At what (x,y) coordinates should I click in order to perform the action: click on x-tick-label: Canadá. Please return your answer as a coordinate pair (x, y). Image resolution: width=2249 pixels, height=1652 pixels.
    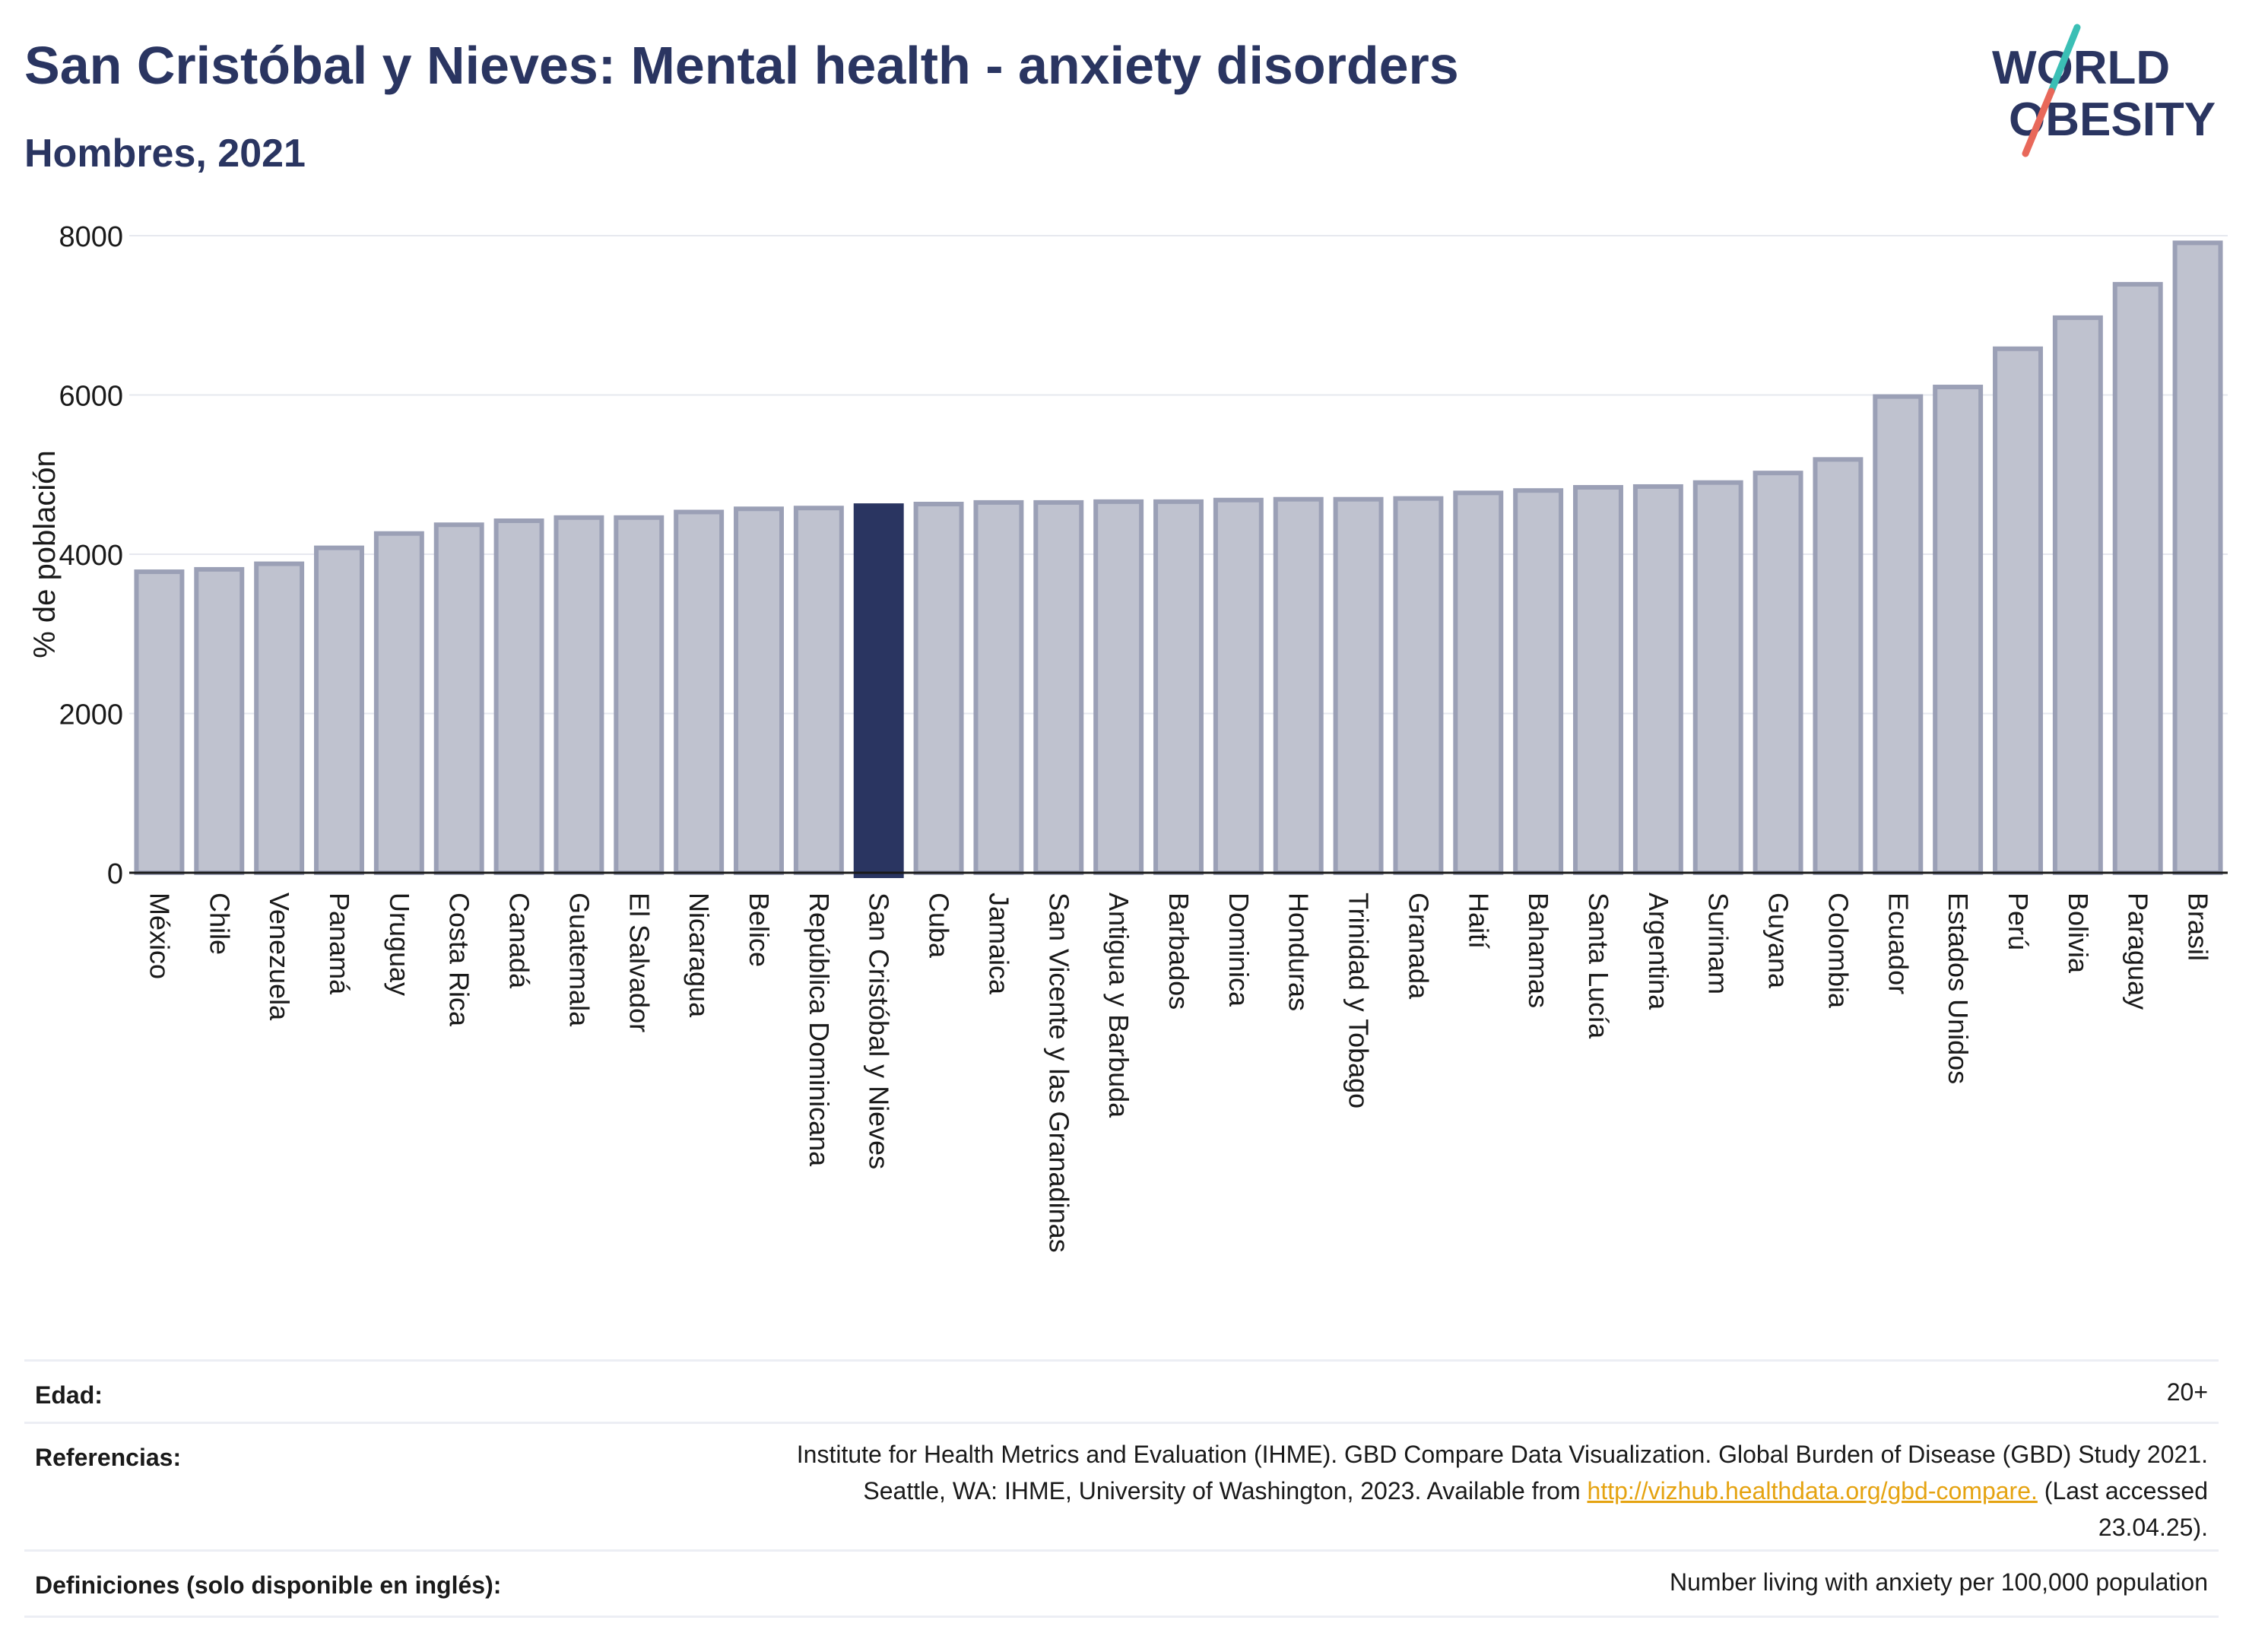
    Looking at the image, I should click on (519, 941).